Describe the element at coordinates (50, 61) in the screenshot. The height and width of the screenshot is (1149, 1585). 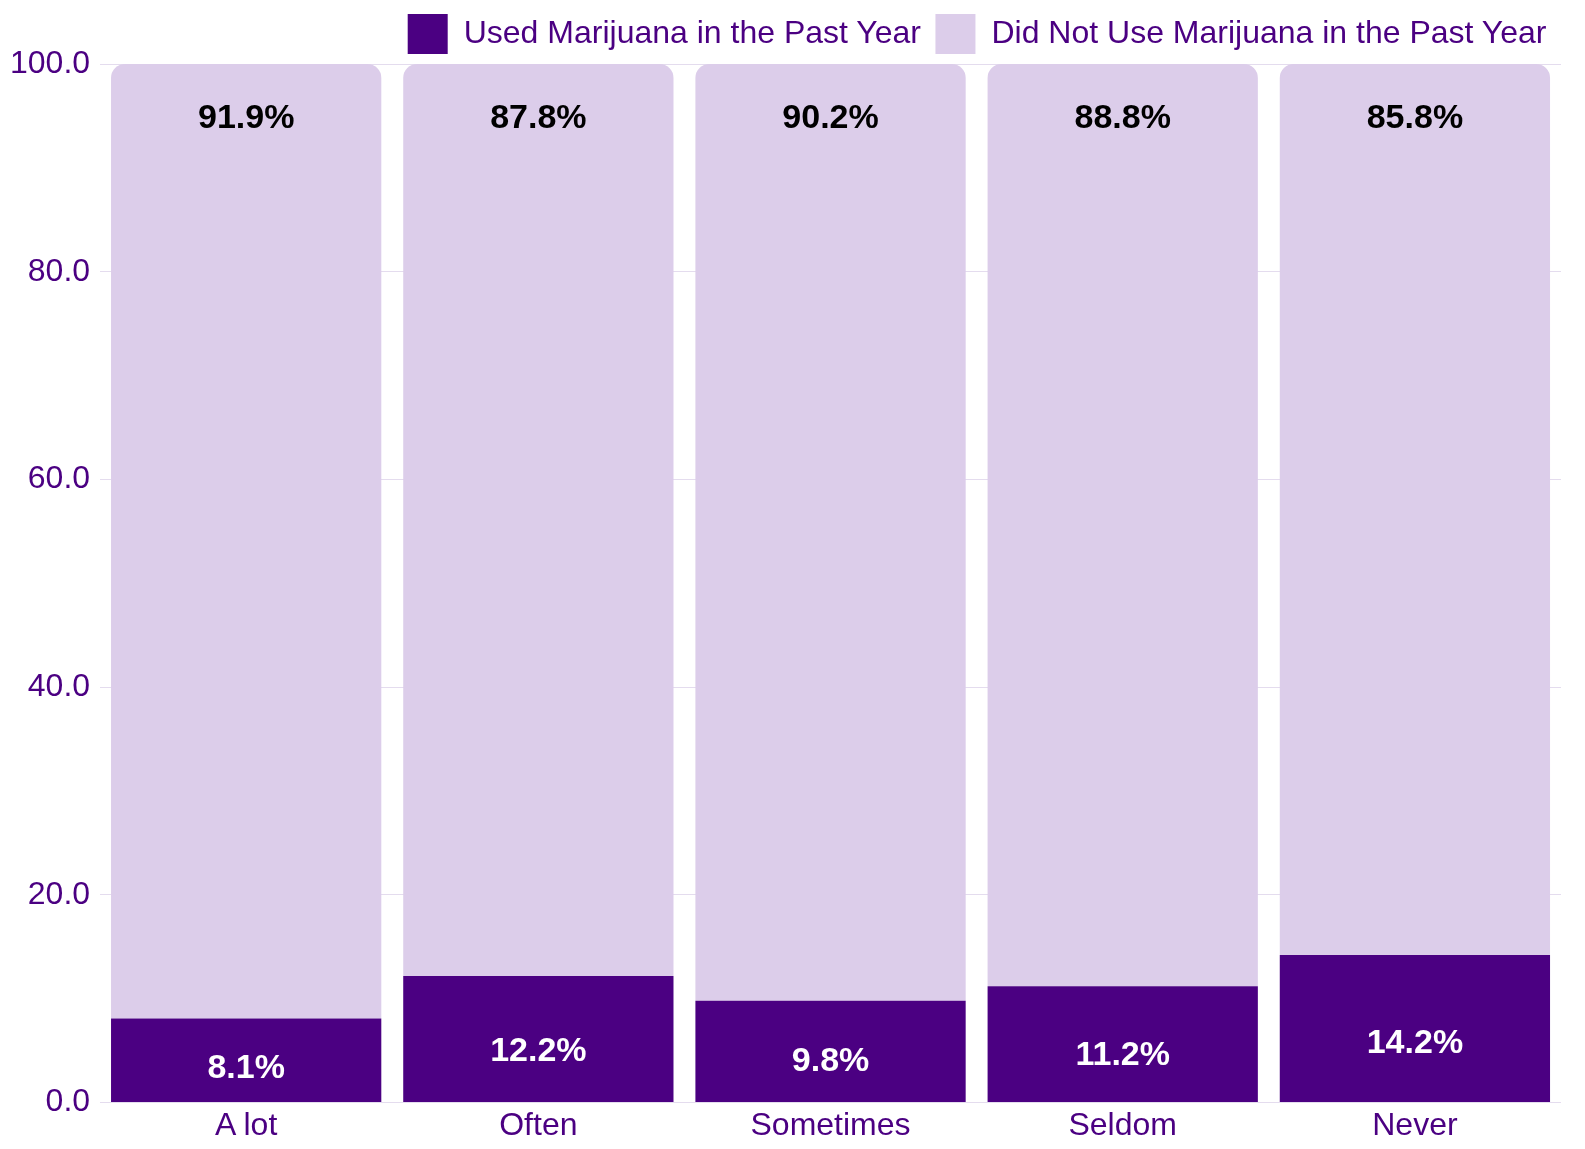
I see `y-tick-label: 100.0` at that location.